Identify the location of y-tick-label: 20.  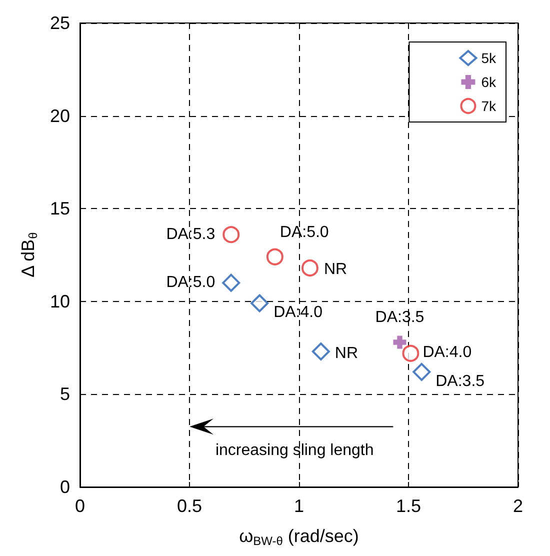
(60, 116).